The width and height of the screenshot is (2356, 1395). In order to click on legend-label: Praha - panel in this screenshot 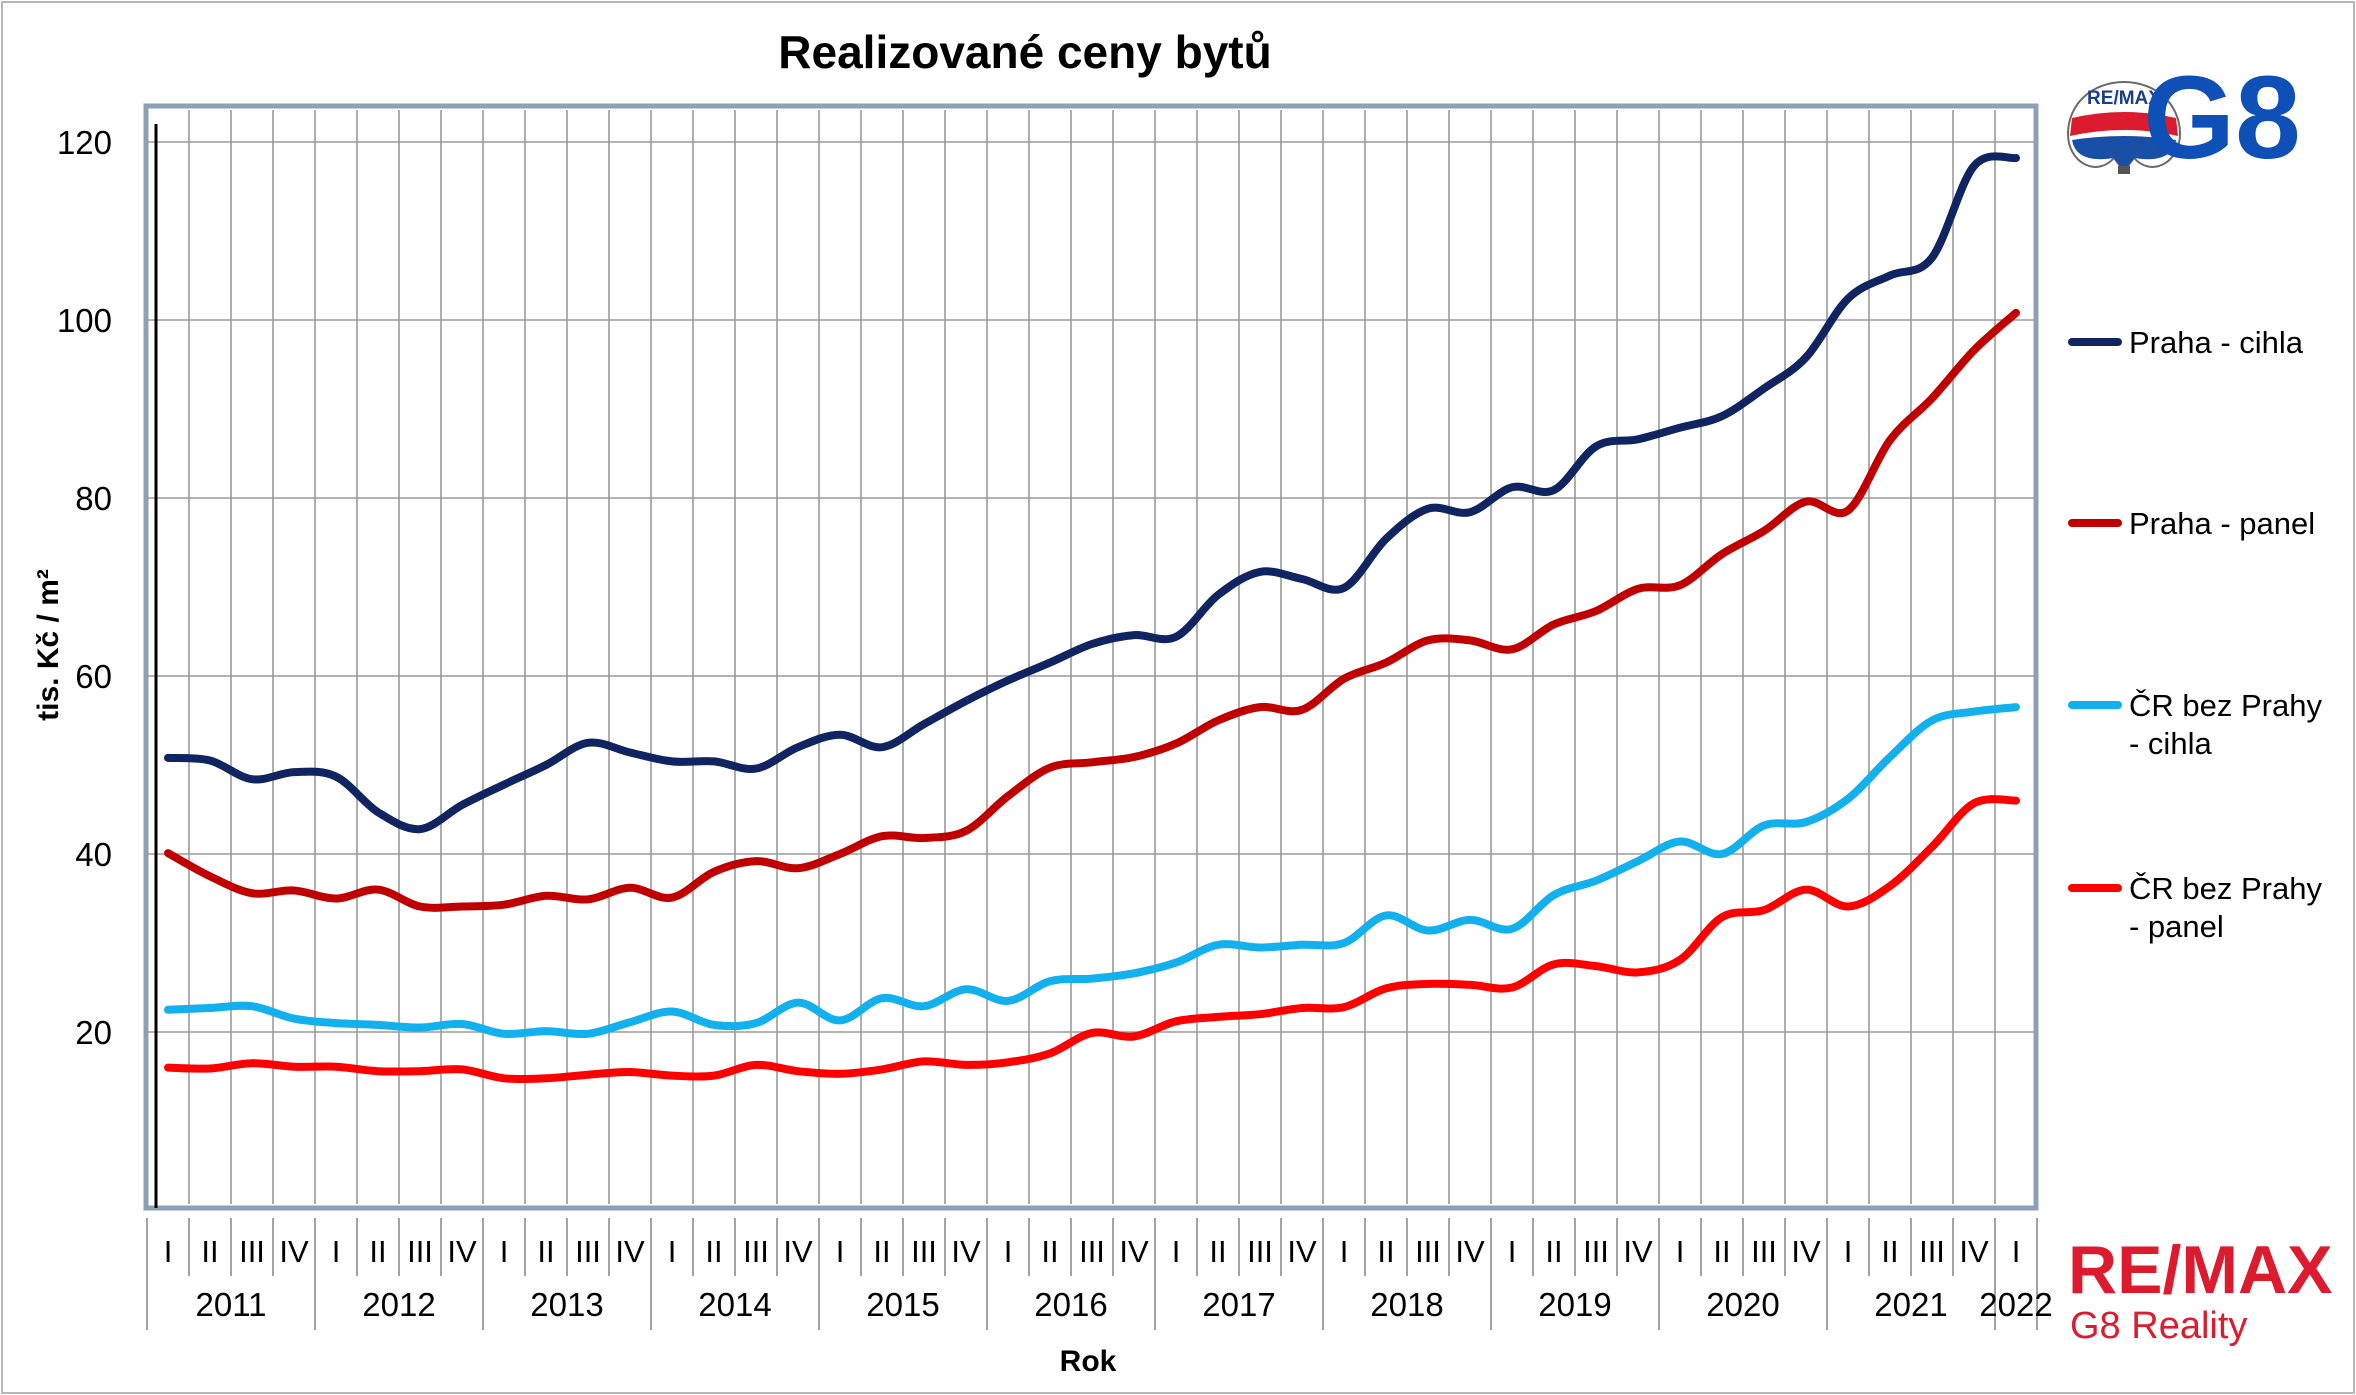, I will do `click(2222, 523)`.